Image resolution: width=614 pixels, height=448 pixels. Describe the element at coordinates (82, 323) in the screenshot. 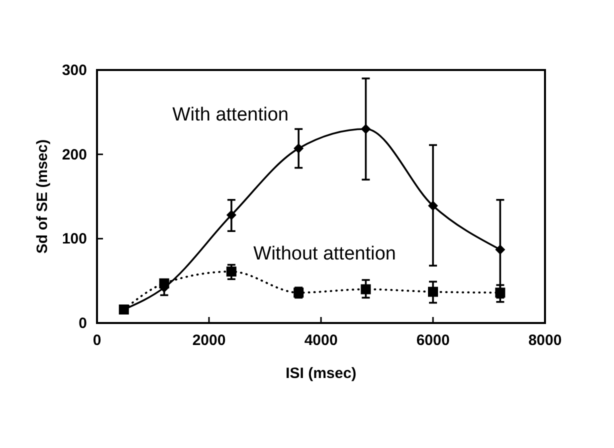

I see `y-tick-label: 0` at that location.